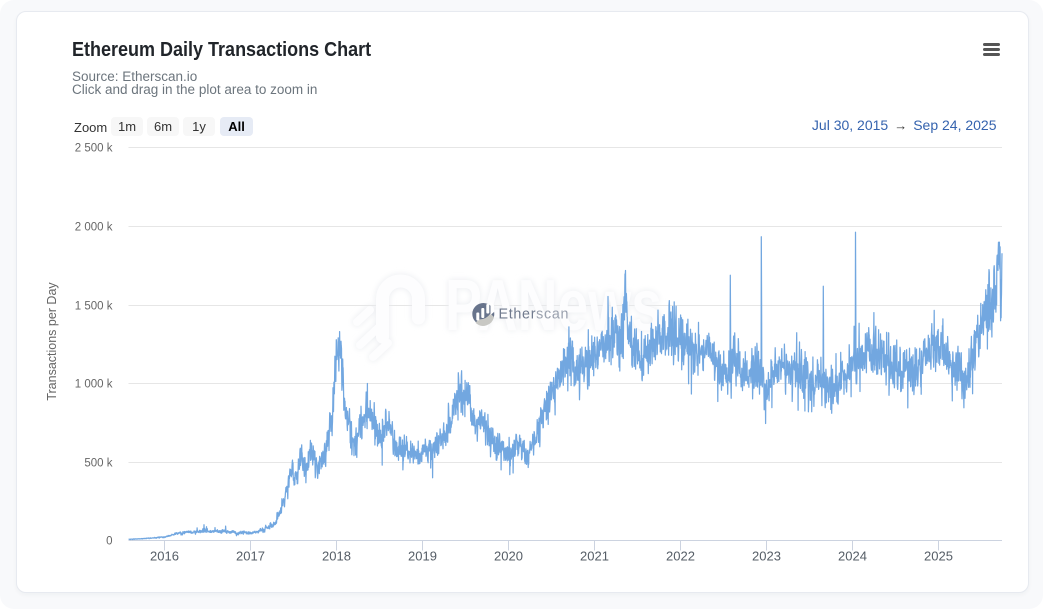 This screenshot has height=609, width=1043. I want to click on svg-text: 2018, so click(336, 556).